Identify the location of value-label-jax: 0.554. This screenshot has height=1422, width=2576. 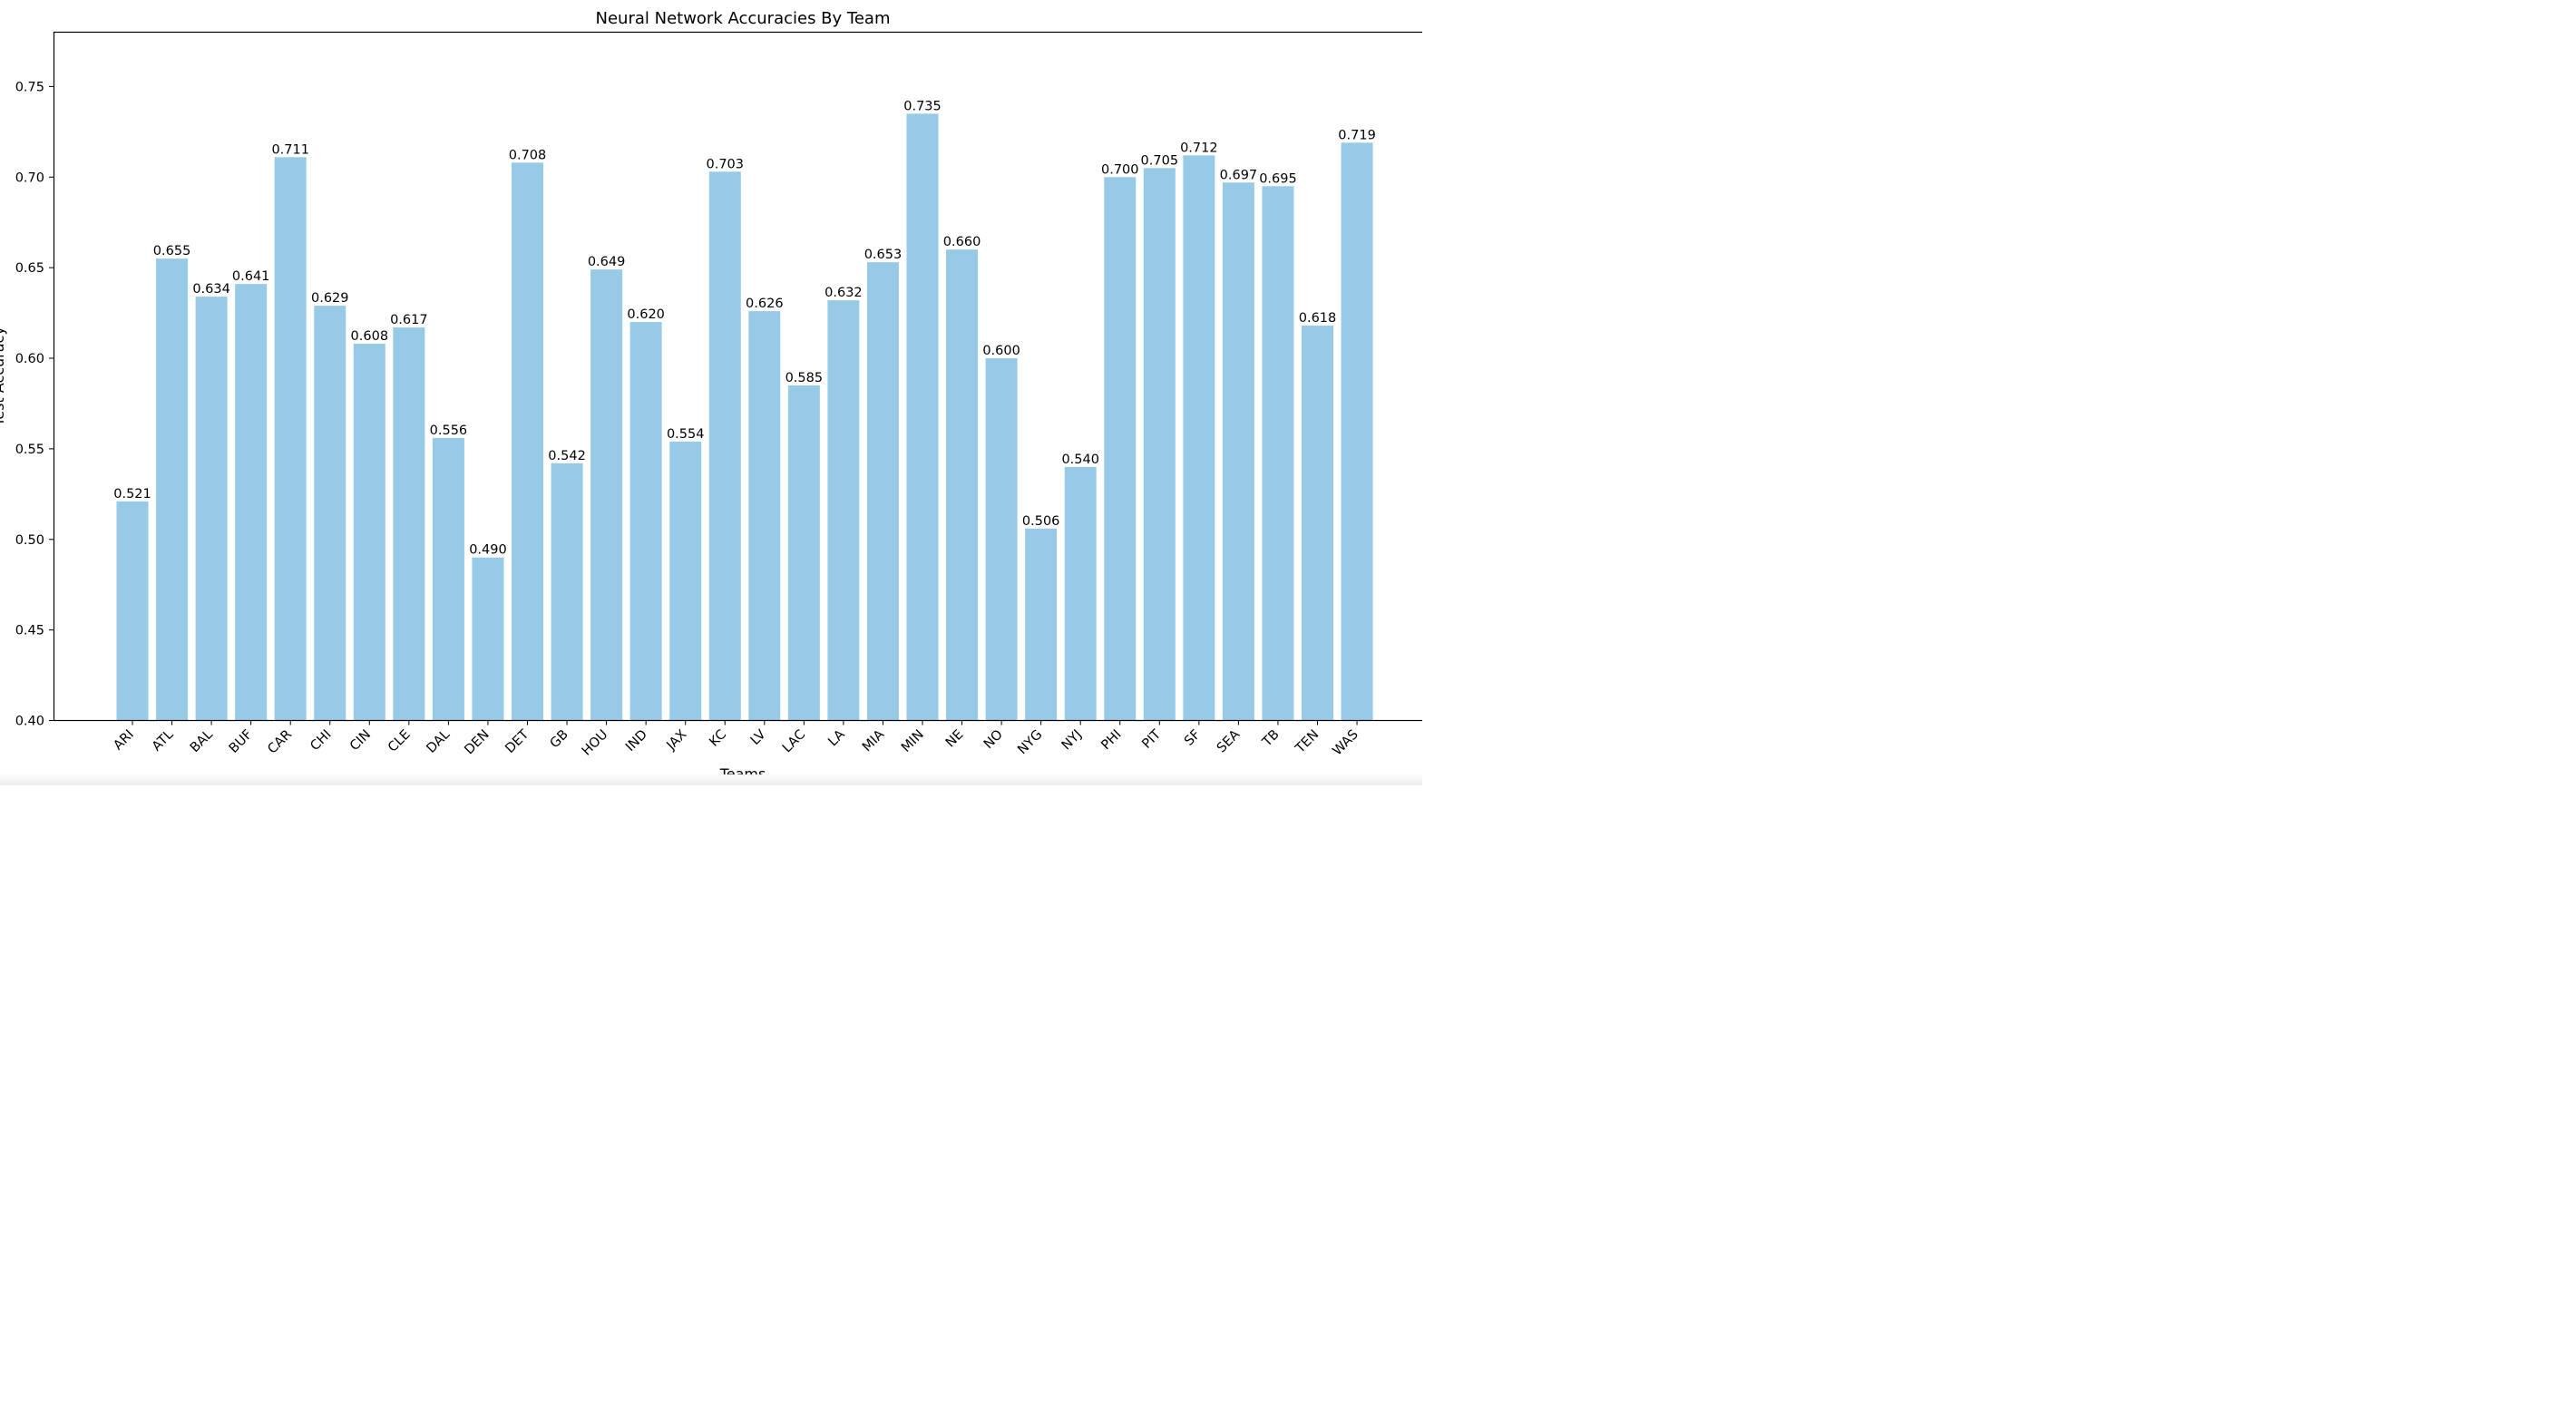
(686, 434).